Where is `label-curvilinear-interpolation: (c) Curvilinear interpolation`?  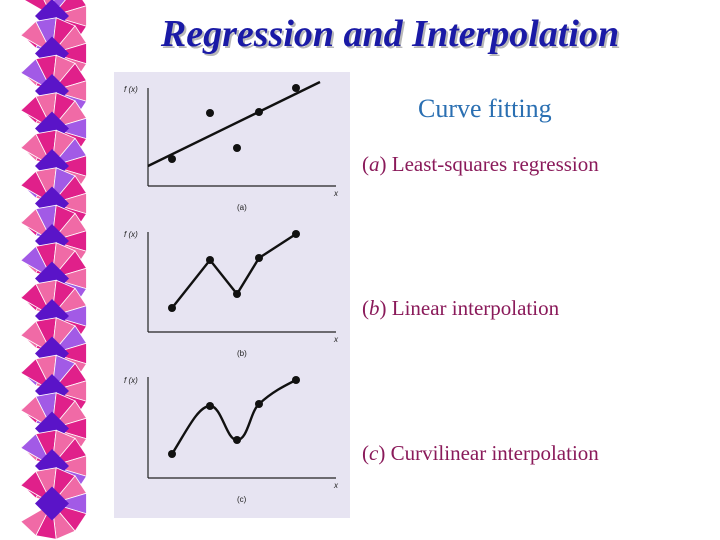
label-curvilinear-interpolation: (c) Curvilinear interpolation is located at coordinates (480, 453).